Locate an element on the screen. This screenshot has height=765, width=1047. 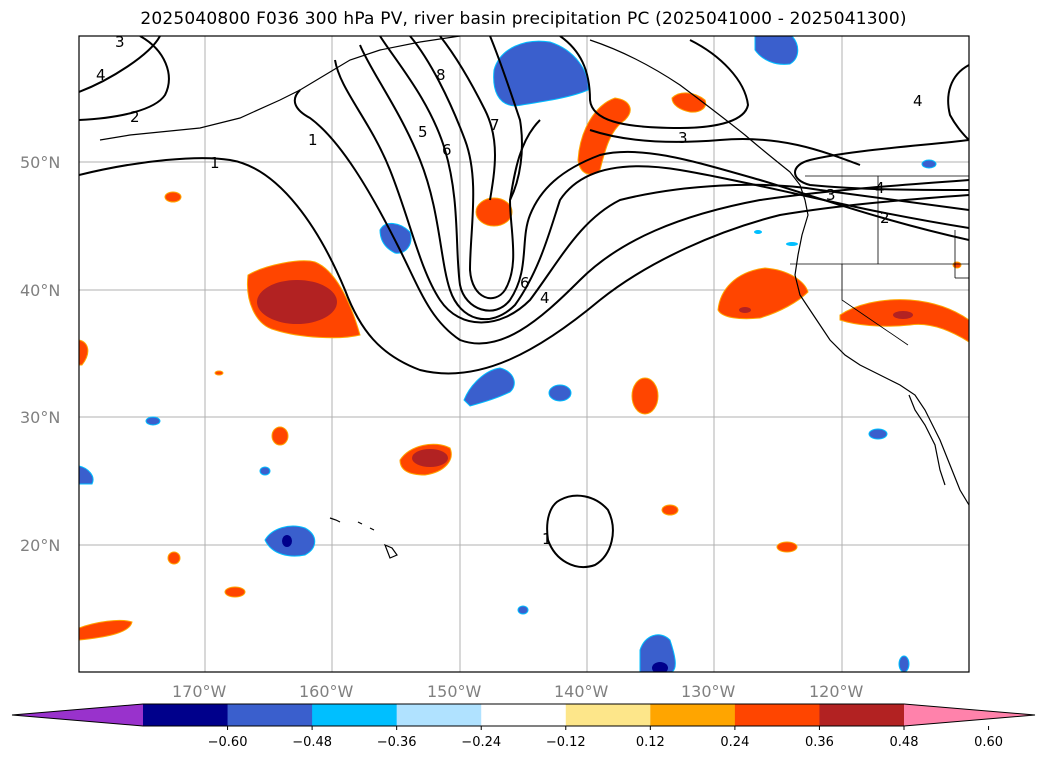
colorbar-tick-label: −0.12 is located at coordinates (566, 742).